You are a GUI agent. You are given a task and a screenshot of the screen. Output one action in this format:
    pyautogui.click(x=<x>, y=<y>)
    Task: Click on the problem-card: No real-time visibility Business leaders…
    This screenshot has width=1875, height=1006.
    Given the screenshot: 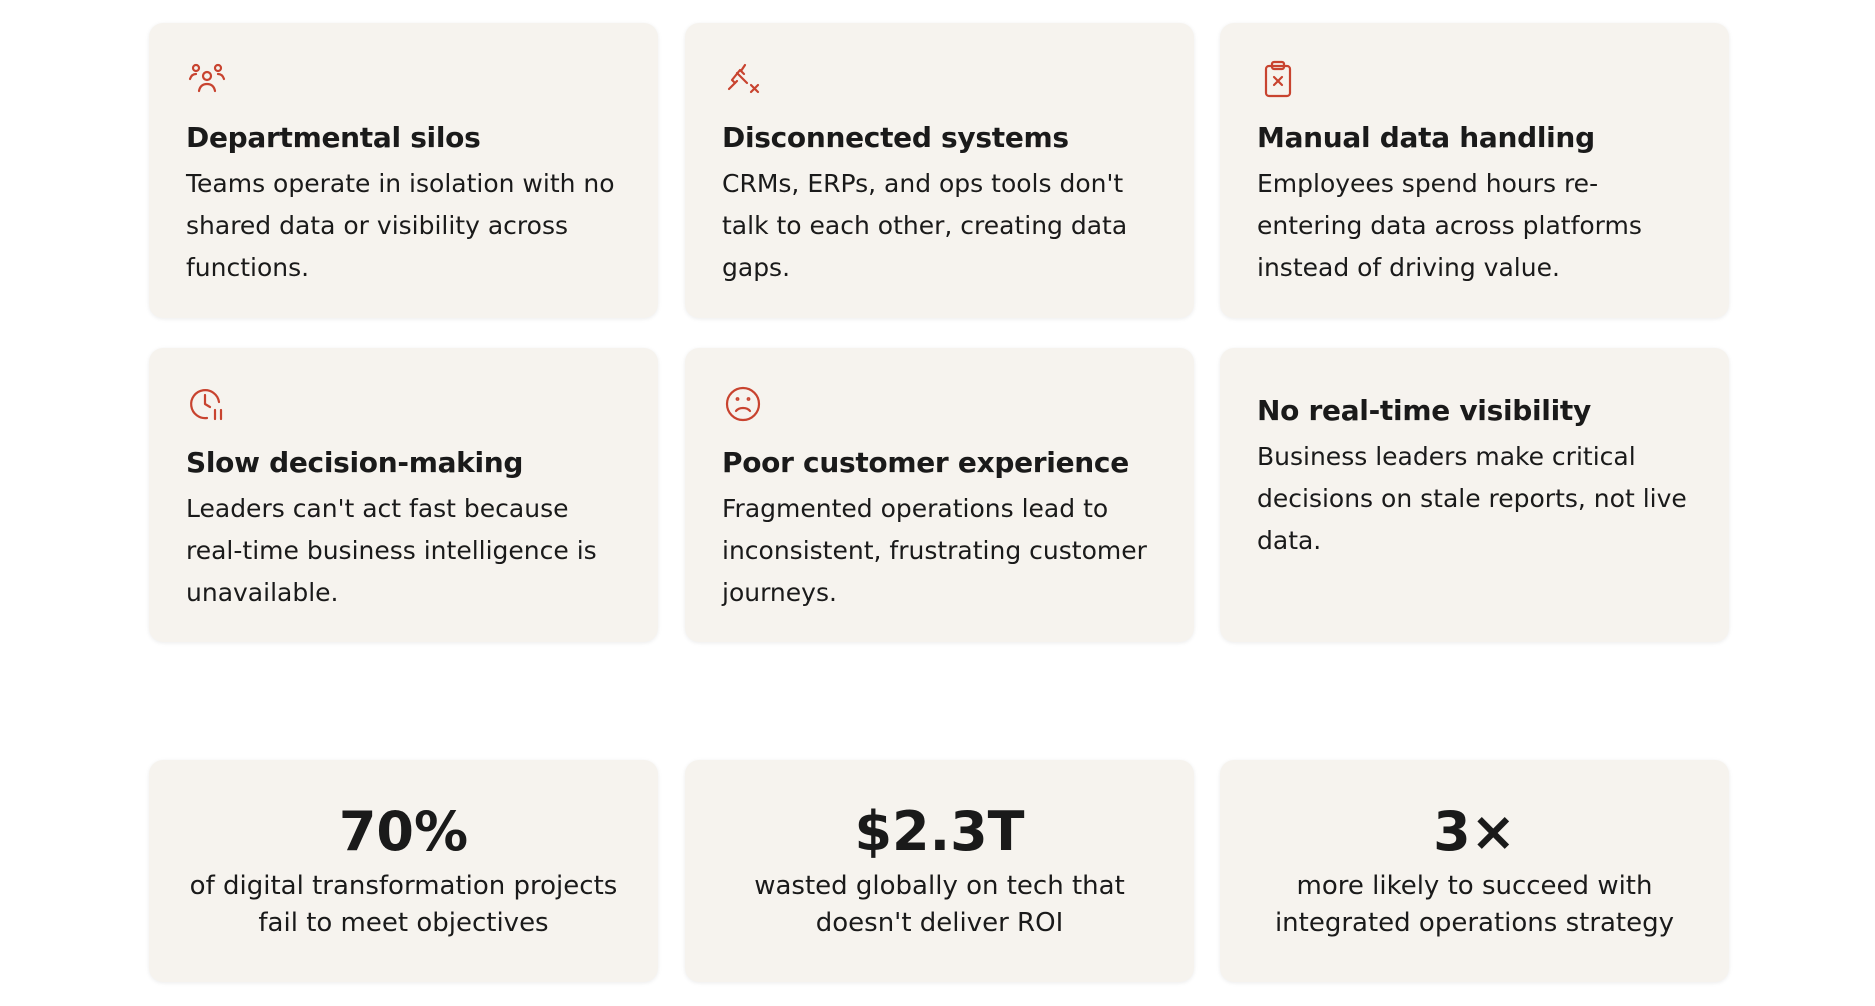 What is the action you would take?
    pyautogui.click(x=1474, y=495)
    